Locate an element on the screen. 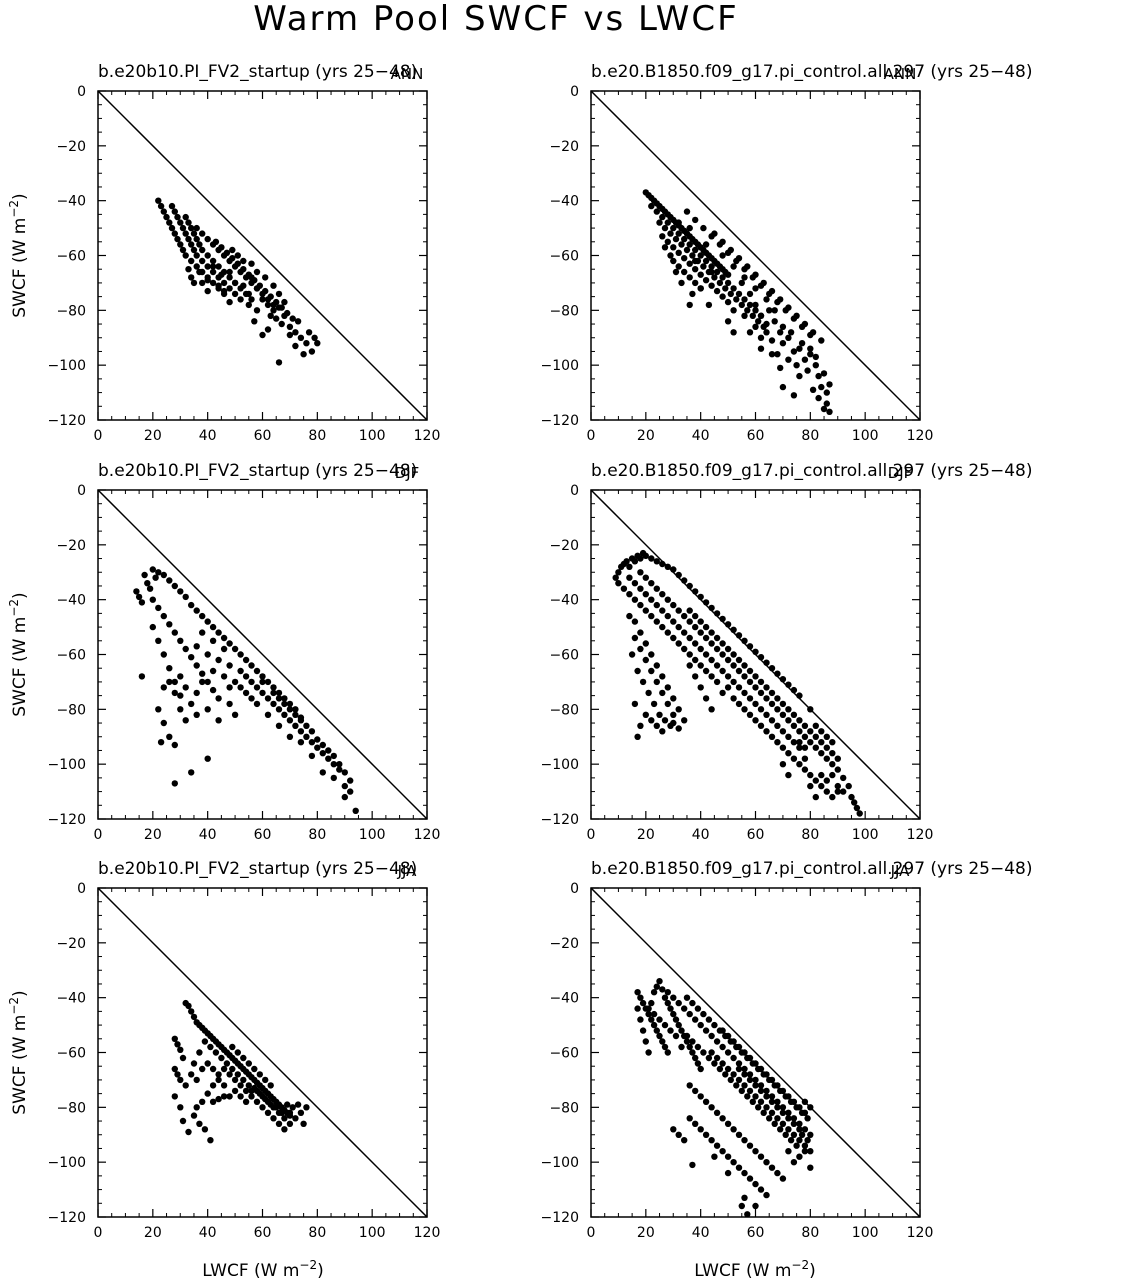 The image size is (1135, 1286). x-tick-label: 40 is located at coordinates (208, 1233).